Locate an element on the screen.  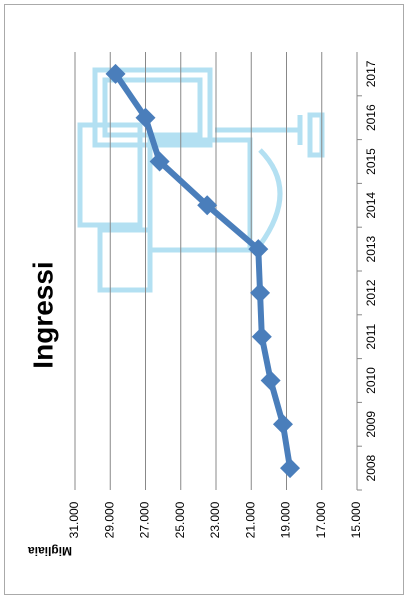
x-tick-label: 2017 is located at coordinates (371, 73).